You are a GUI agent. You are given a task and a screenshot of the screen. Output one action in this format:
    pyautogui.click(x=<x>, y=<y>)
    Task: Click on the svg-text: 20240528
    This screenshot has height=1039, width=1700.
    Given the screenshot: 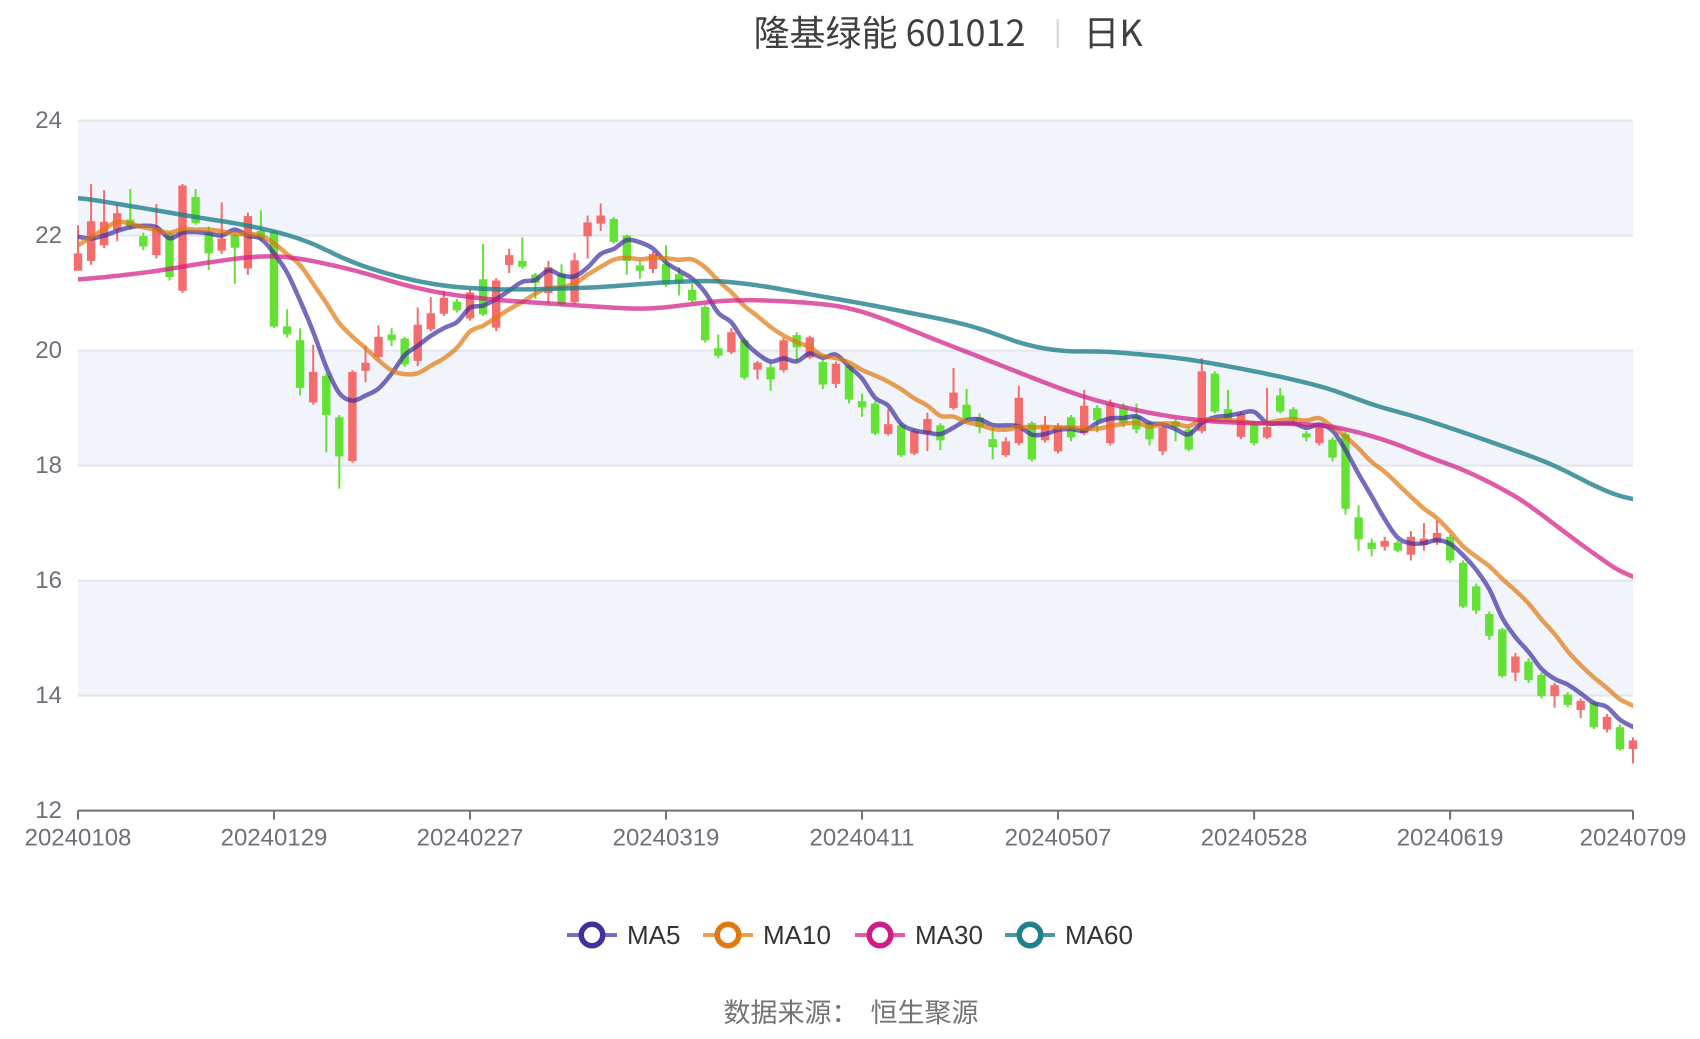 What is the action you would take?
    pyautogui.click(x=1254, y=838)
    